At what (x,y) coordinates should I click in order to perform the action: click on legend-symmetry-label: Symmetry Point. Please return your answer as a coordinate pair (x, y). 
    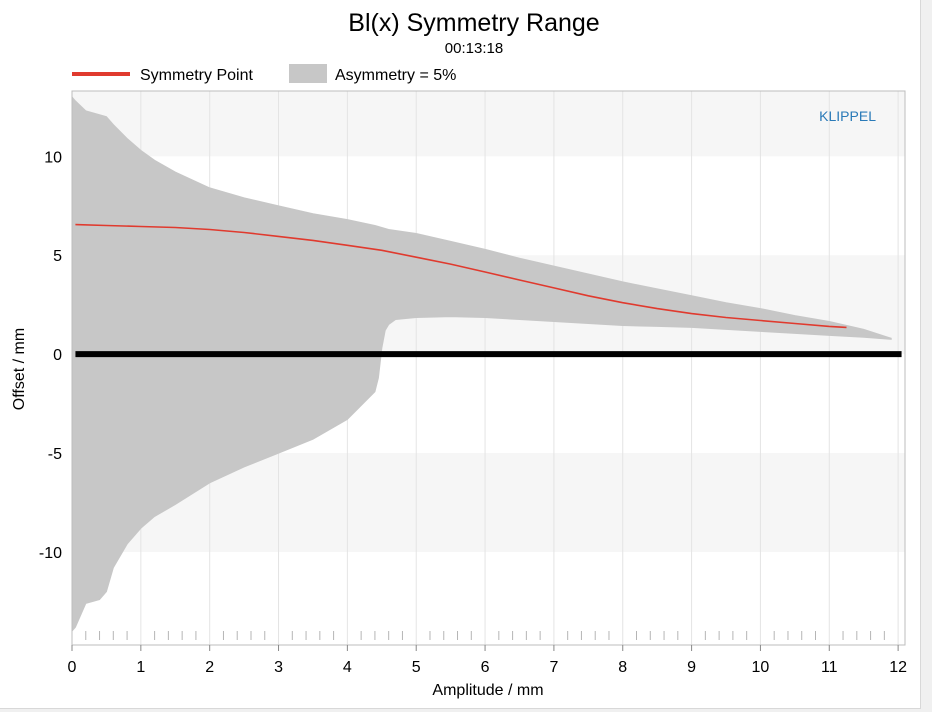
    Looking at the image, I should click on (196, 75).